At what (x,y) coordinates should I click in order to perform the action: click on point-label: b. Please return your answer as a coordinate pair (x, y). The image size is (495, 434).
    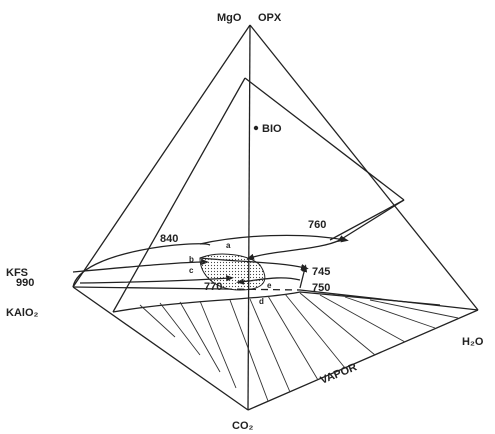
    Looking at the image, I should click on (191, 259).